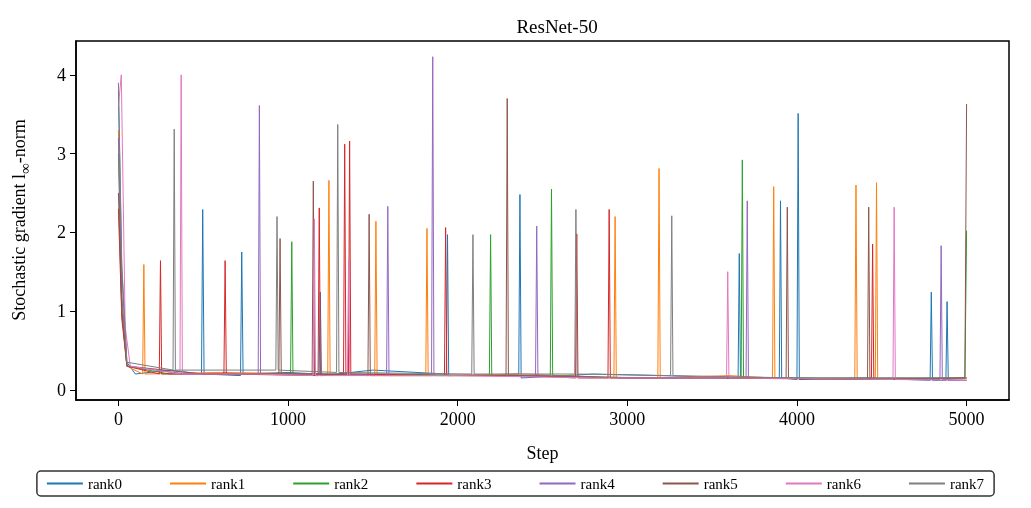 This screenshot has width=1031, height=508. I want to click on legend-label: rank5, so click(720, 483).